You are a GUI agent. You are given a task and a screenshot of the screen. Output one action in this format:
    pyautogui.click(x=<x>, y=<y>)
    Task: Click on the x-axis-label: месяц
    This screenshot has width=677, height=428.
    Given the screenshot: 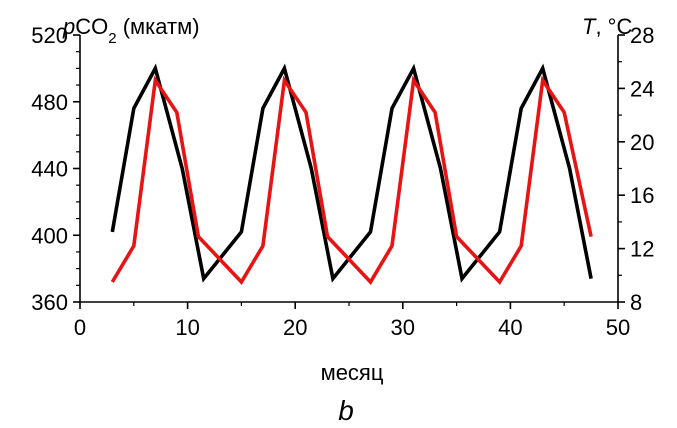 What is the action you would take?
    pyautogui.click(x=352, y=372)
    